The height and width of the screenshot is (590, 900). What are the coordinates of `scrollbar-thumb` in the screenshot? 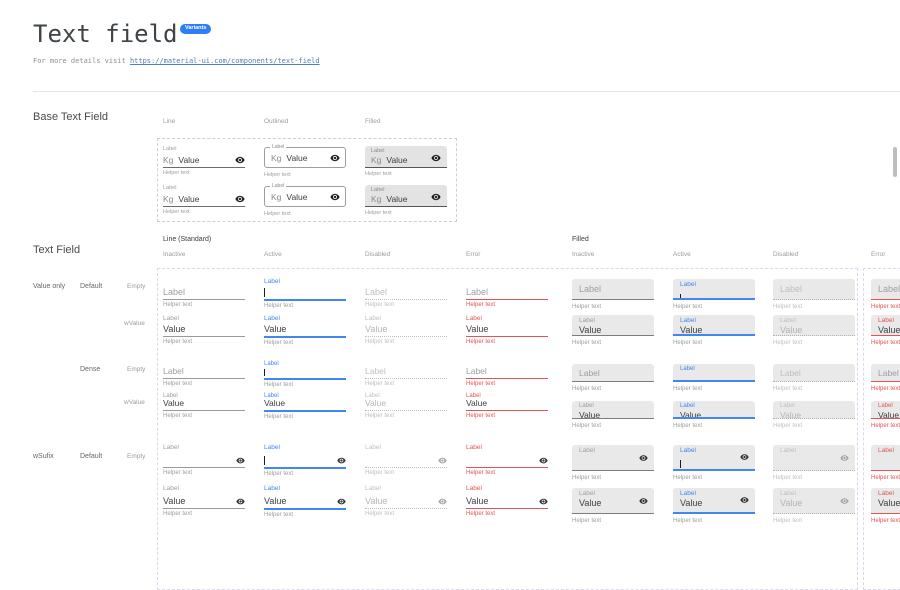 It's located at (895, 162).